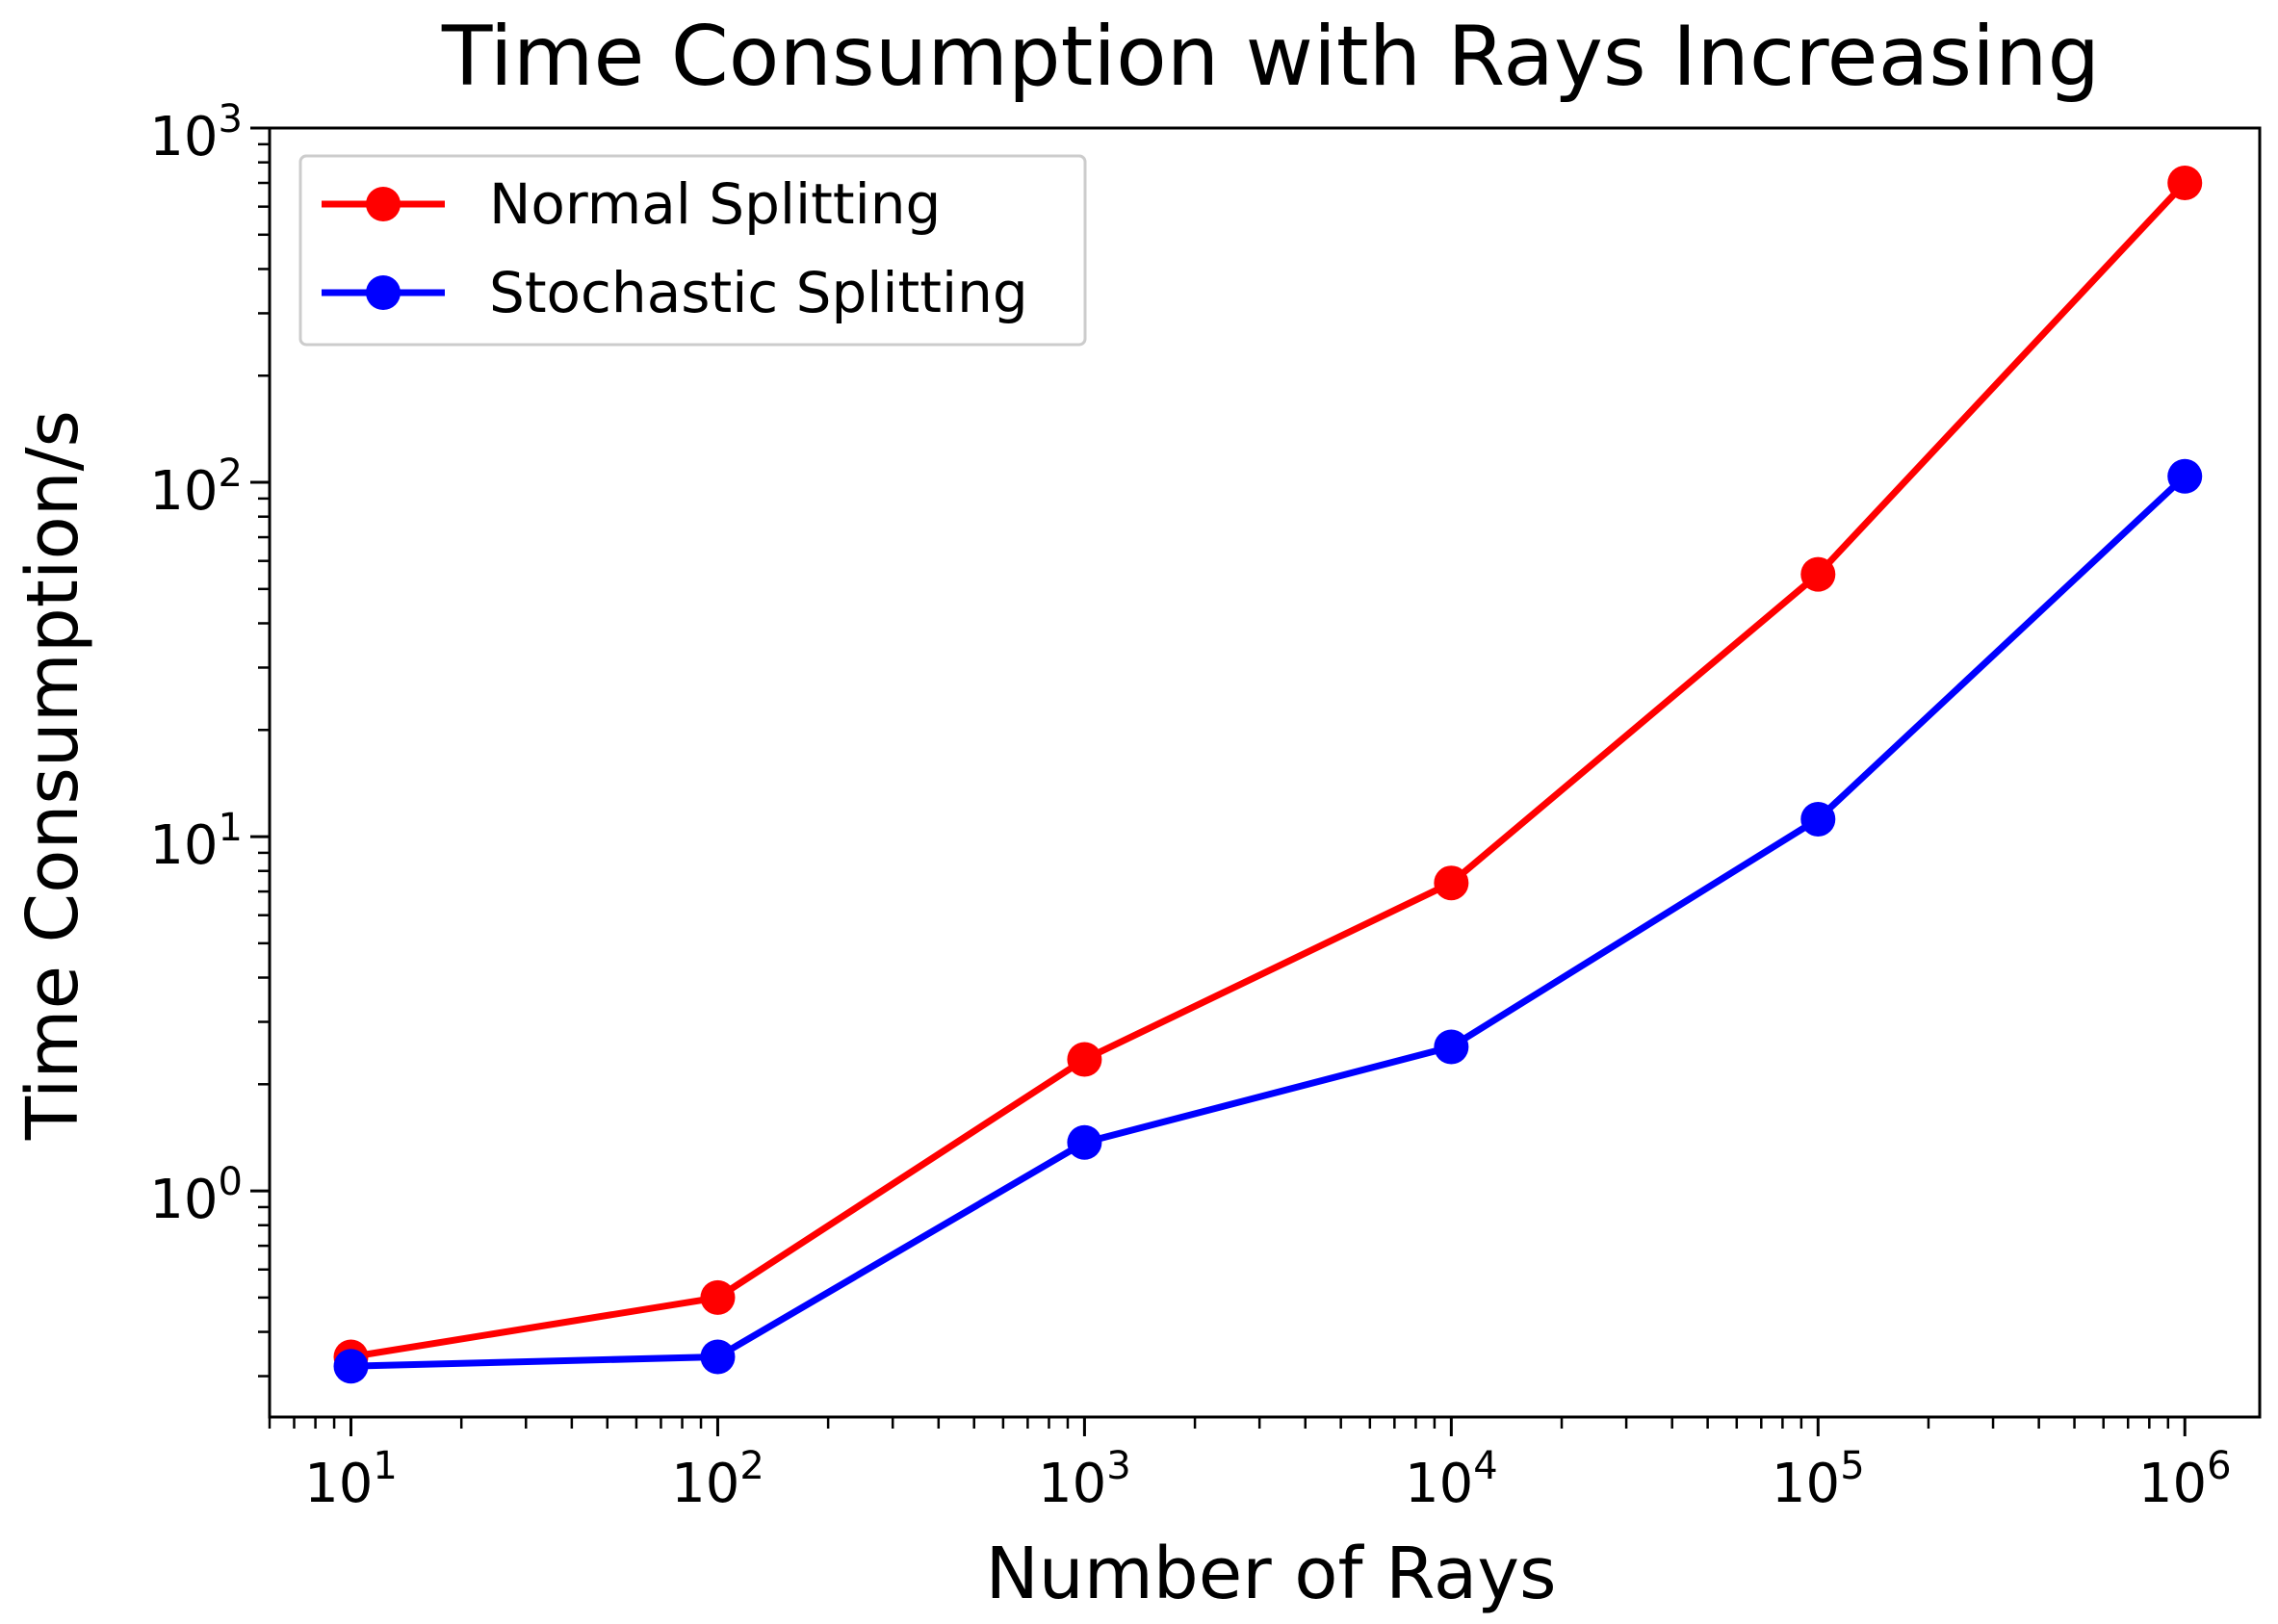  I want to click on x-tick-label: 10⁶, so click(2185, 1479).